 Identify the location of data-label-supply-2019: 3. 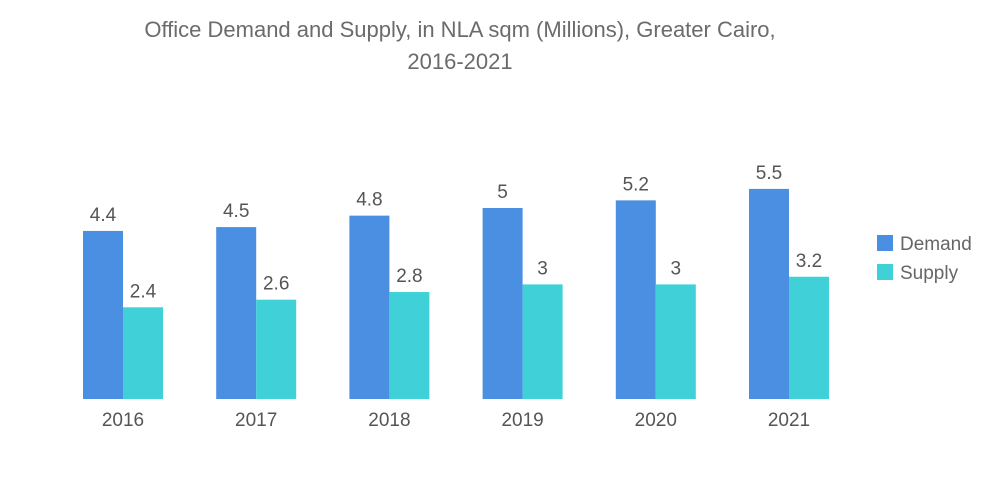
(542, 268).